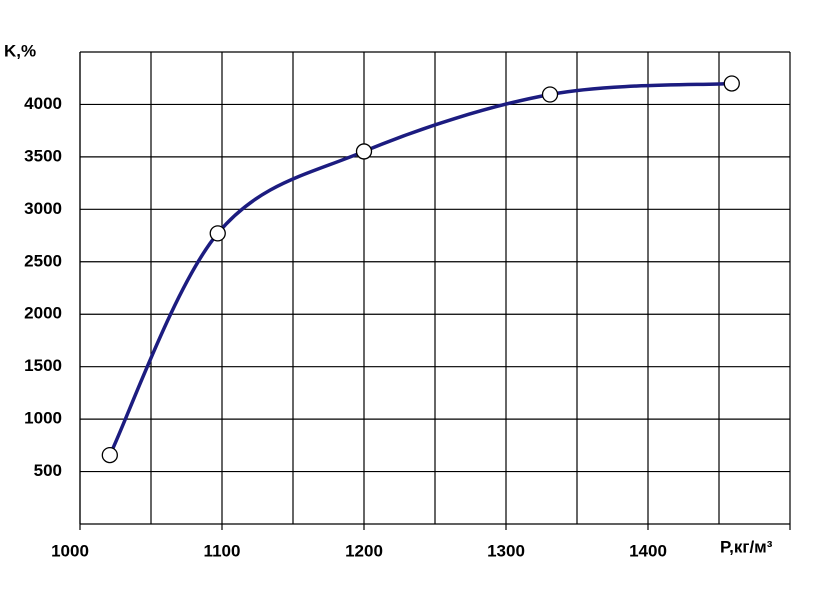  I want to click on y-tick-label: 2500, so click(43, 260).